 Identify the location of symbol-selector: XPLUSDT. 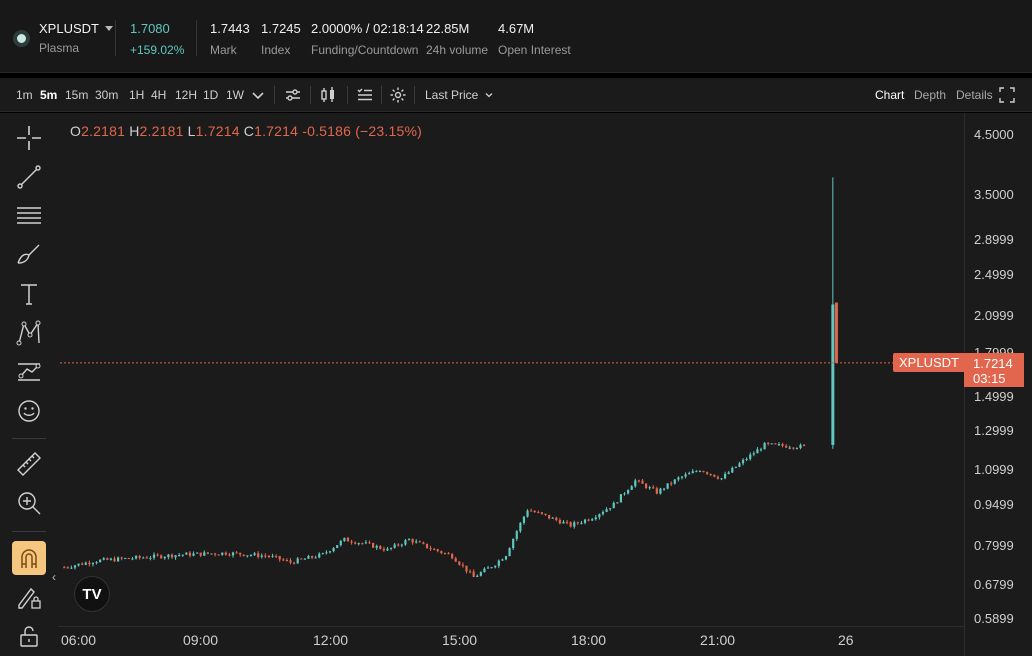
(76, 28).